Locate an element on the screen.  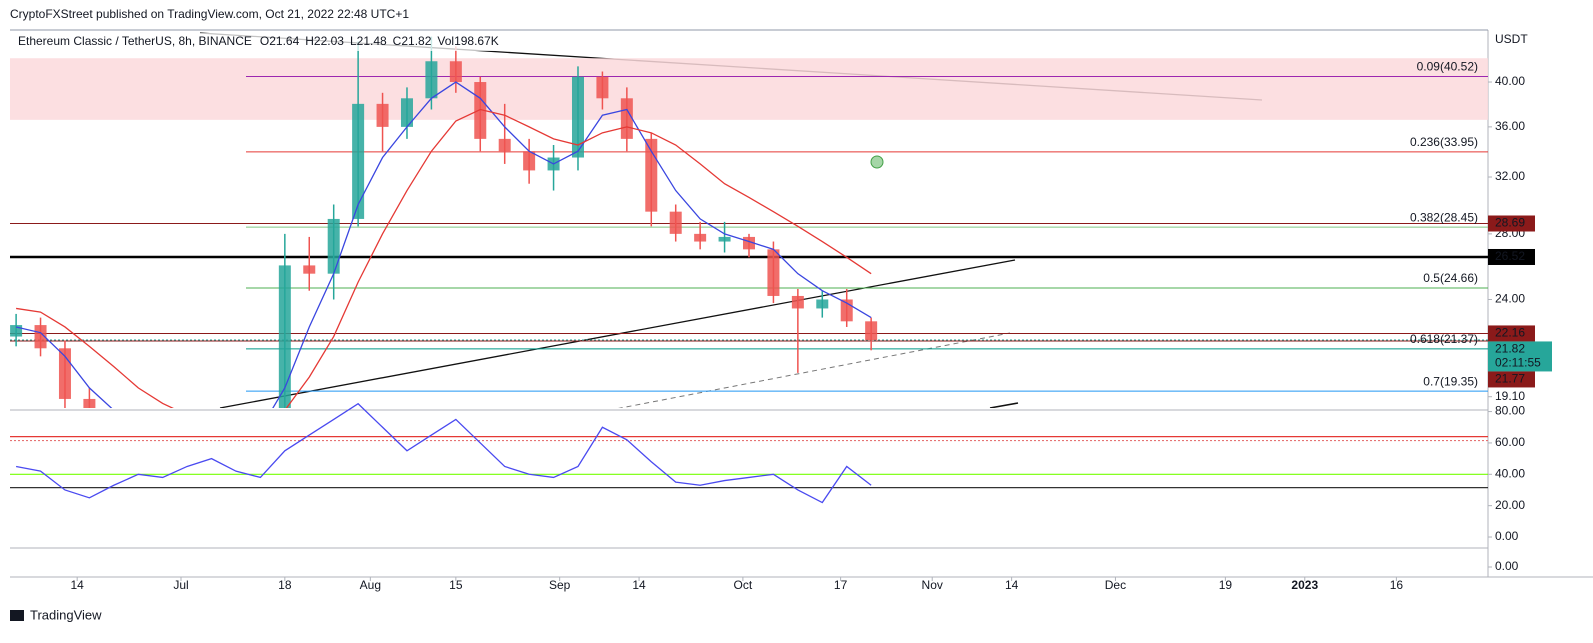
y-tick-label: 24.00 is located at coordinates (1510, 299).